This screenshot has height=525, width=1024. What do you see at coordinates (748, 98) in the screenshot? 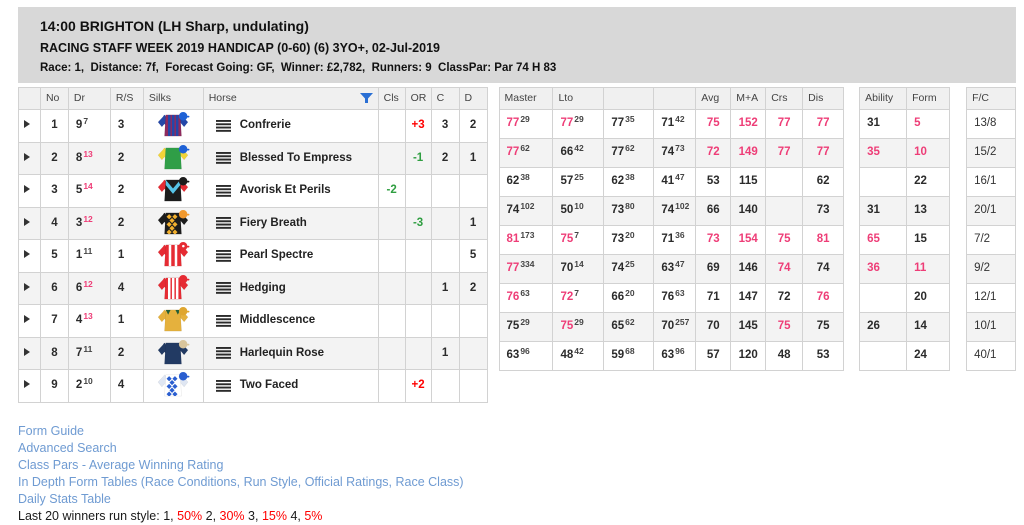
I see `col-header-m-a: M+A` at bounding box center [748, 98].